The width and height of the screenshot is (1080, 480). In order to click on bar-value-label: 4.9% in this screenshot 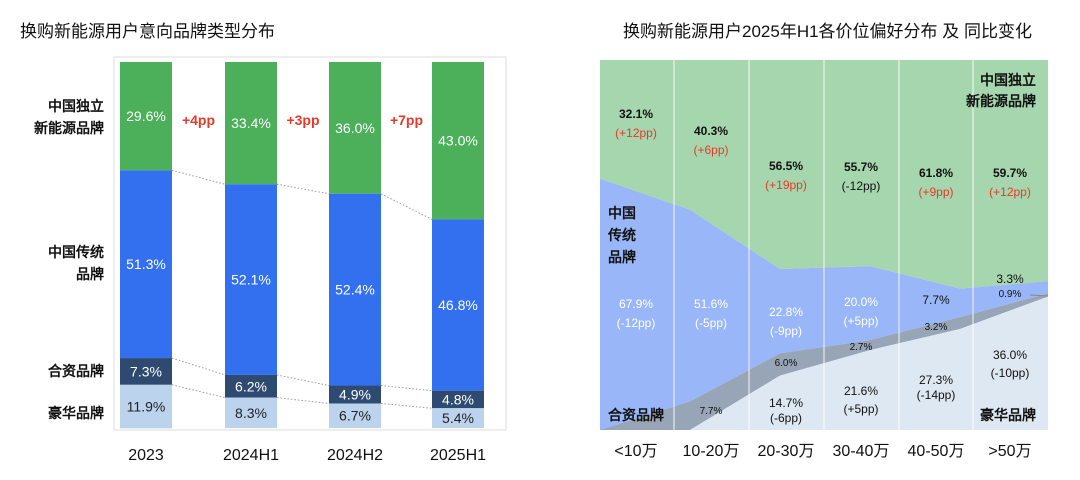, I will do `click(355, 395)`.